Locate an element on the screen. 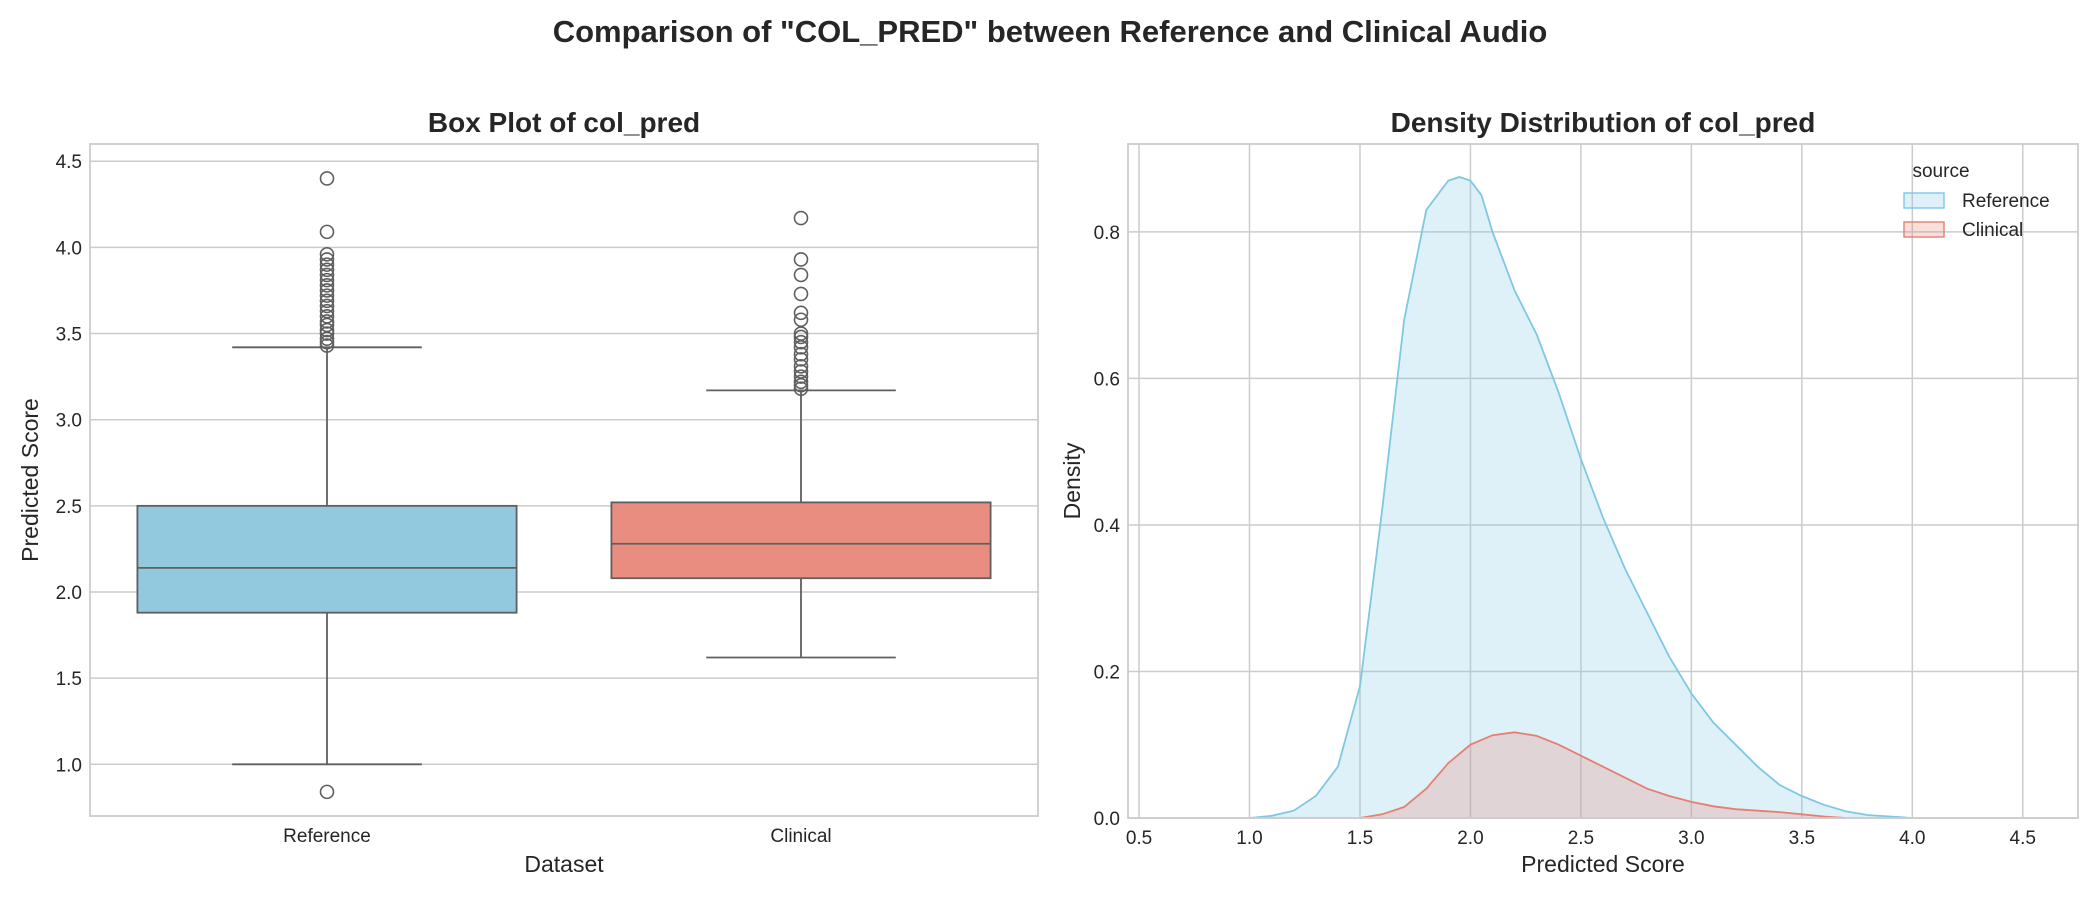 This screenshot has width=2100, height=900. x-tick-label: 1.0 is located at coordinates (1249, 838).